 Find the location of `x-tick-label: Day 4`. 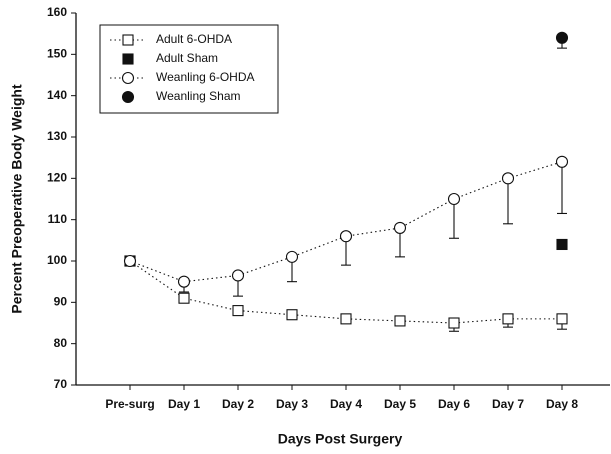

x-tick-label: Day 4 is located at coordinates (346, 404).